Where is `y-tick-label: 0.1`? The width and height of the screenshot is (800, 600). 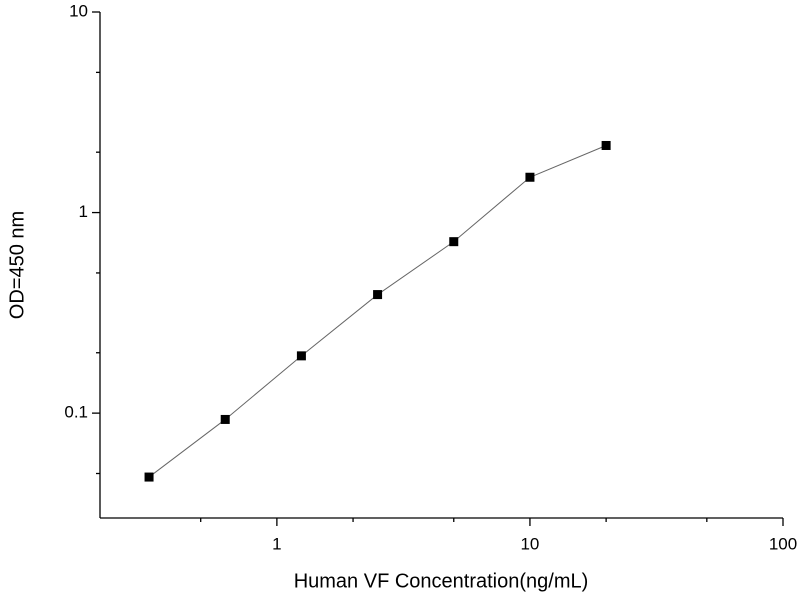 y-tick-label: 0.1 is located at coordinates (76, 412).